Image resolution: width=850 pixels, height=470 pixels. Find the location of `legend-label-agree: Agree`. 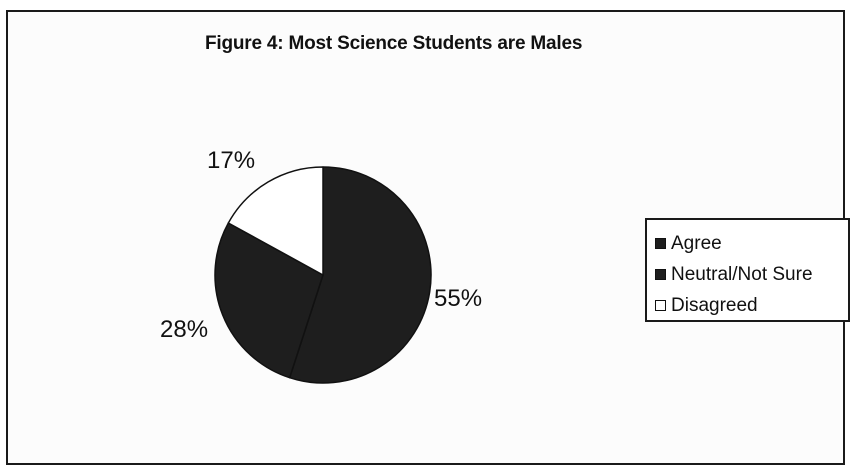

legend-label-agree: Agree is located at coordinates (696, 243).